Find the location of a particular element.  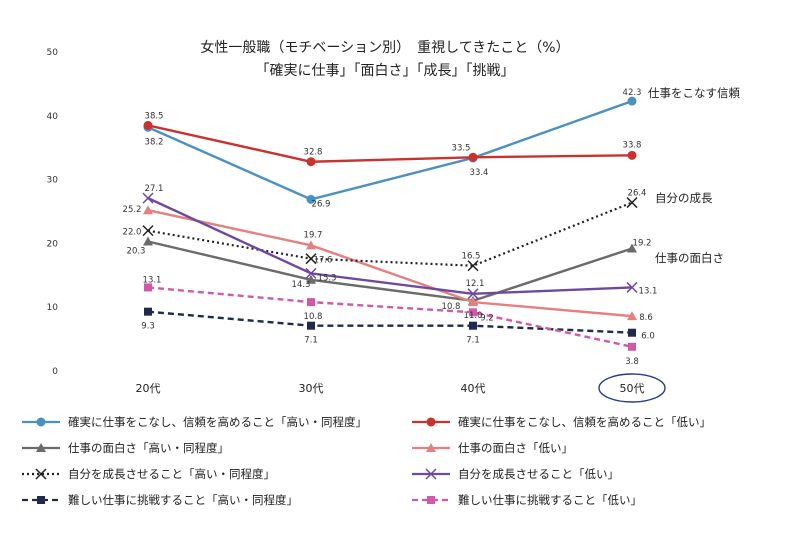

x-tick-label: 50代 is located at coordinates (632, 388).